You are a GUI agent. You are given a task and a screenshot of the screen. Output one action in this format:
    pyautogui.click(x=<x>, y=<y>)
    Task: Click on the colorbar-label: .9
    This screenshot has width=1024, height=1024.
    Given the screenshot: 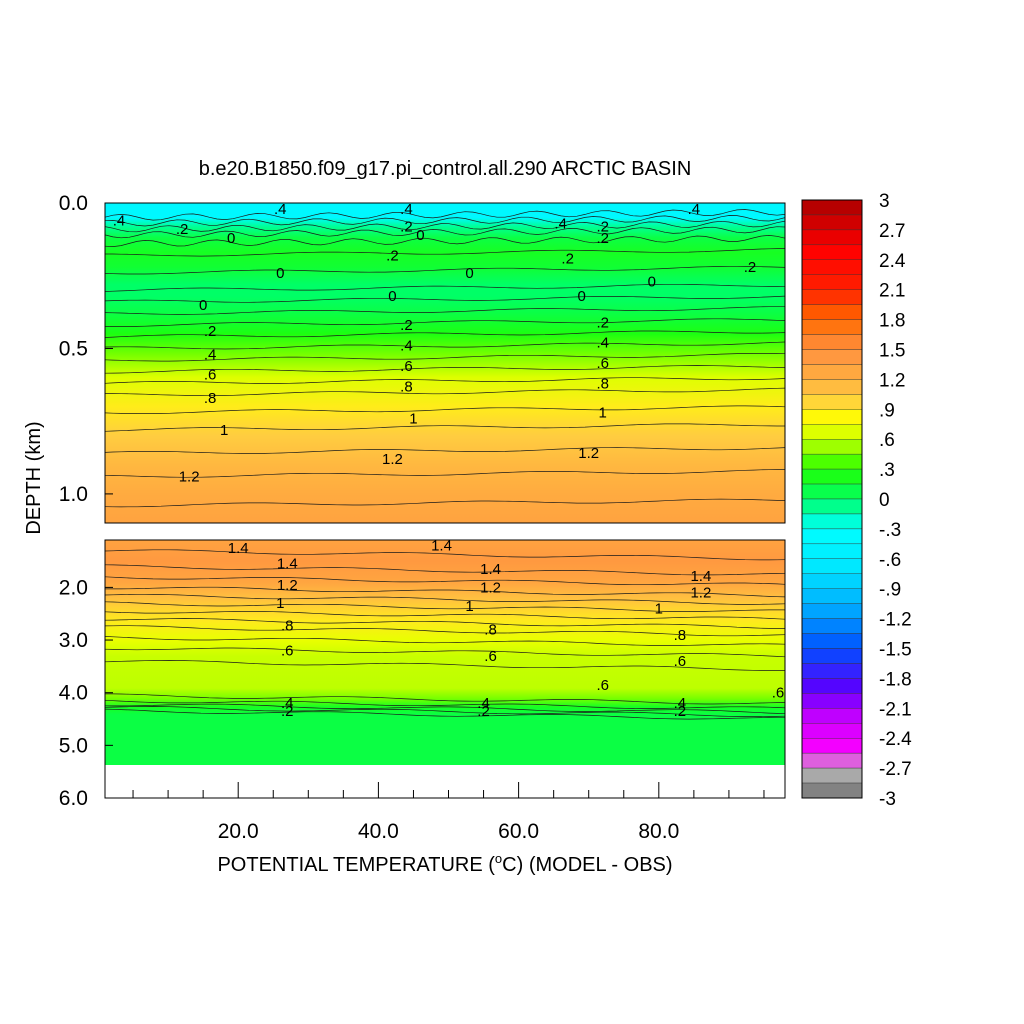 What is the action you would take?
    pyautogui.click(x=887, y=410)
    